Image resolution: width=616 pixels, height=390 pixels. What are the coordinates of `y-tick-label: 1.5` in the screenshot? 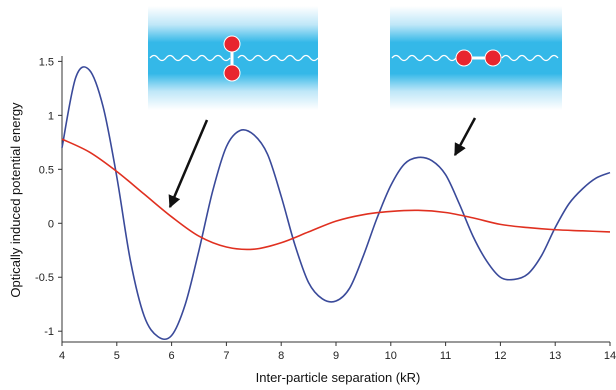 It's located at (46, 62).